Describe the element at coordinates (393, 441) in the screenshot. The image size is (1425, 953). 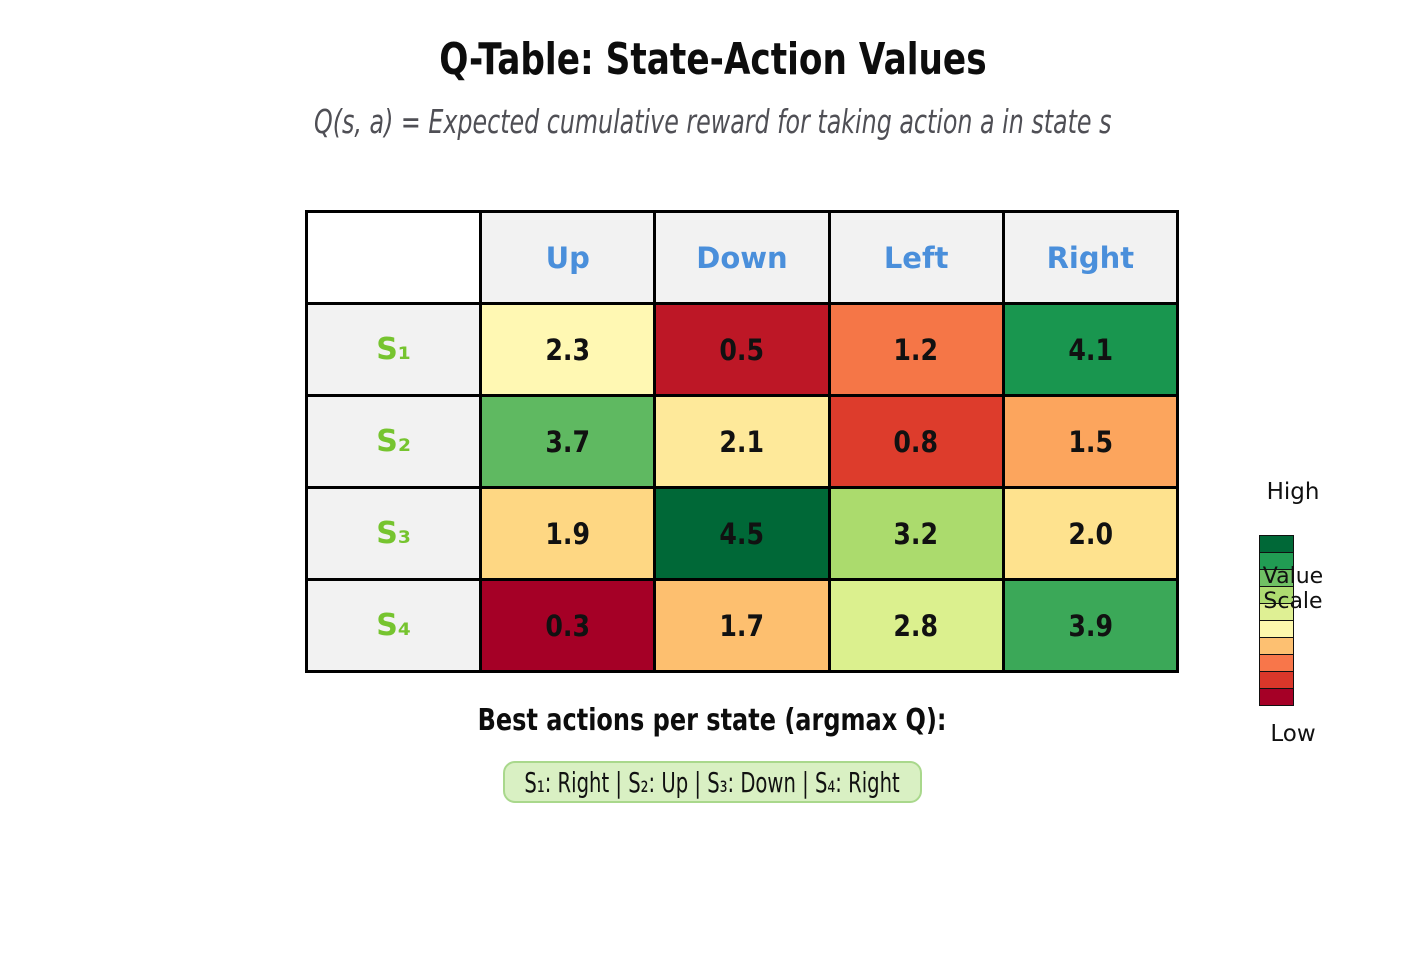
I see `state-label-s2: S₂` at that location.